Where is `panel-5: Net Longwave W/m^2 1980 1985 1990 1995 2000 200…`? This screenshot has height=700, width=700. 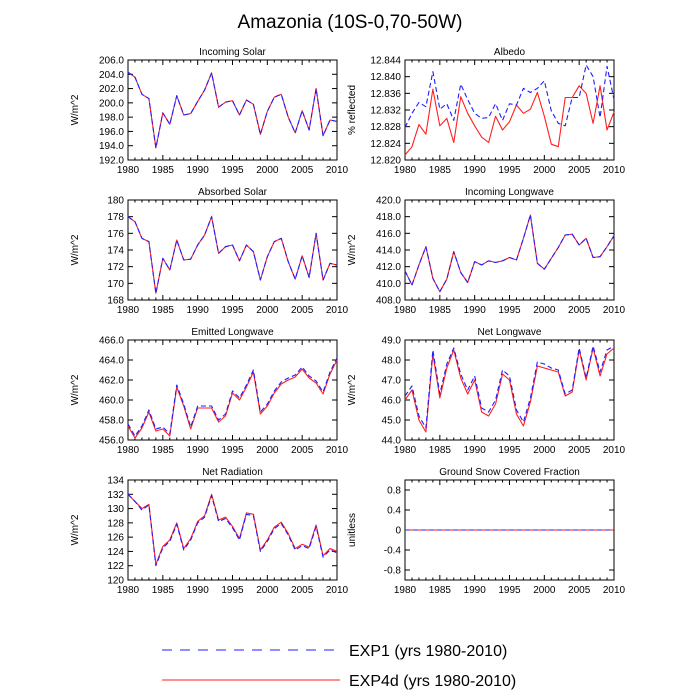
panel-5: Net Longwave W/m^2 1980 1985 1990 1995 2000 200… is located at coordinates (486, 391).